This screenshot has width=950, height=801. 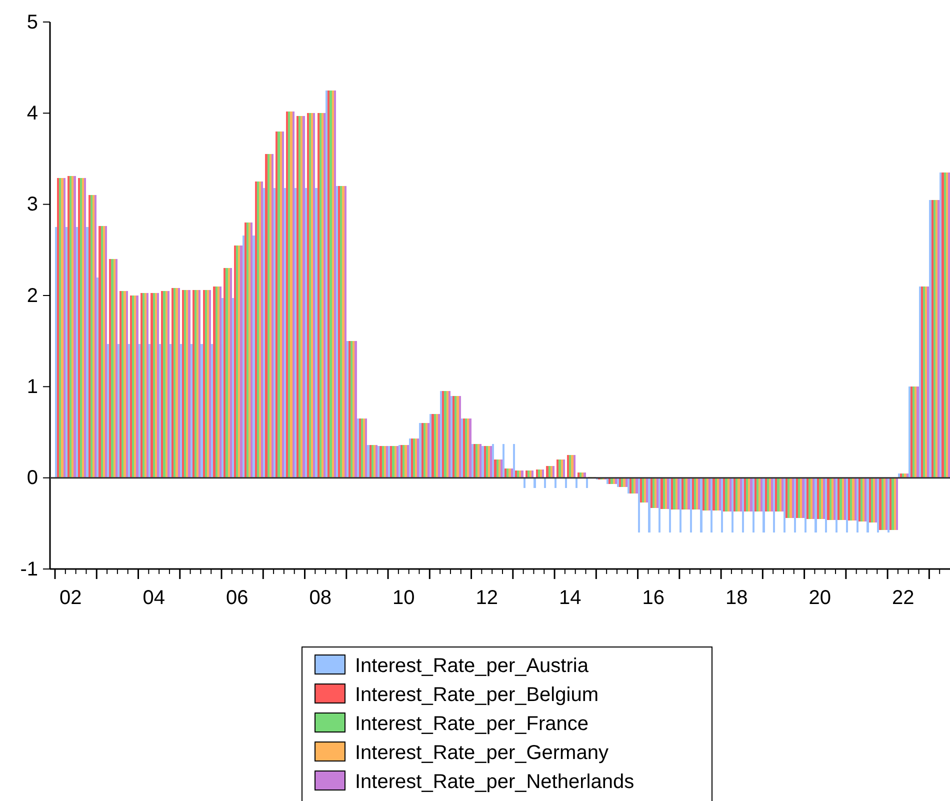 What do you see at coordinates (471, 724) in the screenshot?
I see `legend-label: Interest_Rate_per_France` at bounding box center [471, 724].